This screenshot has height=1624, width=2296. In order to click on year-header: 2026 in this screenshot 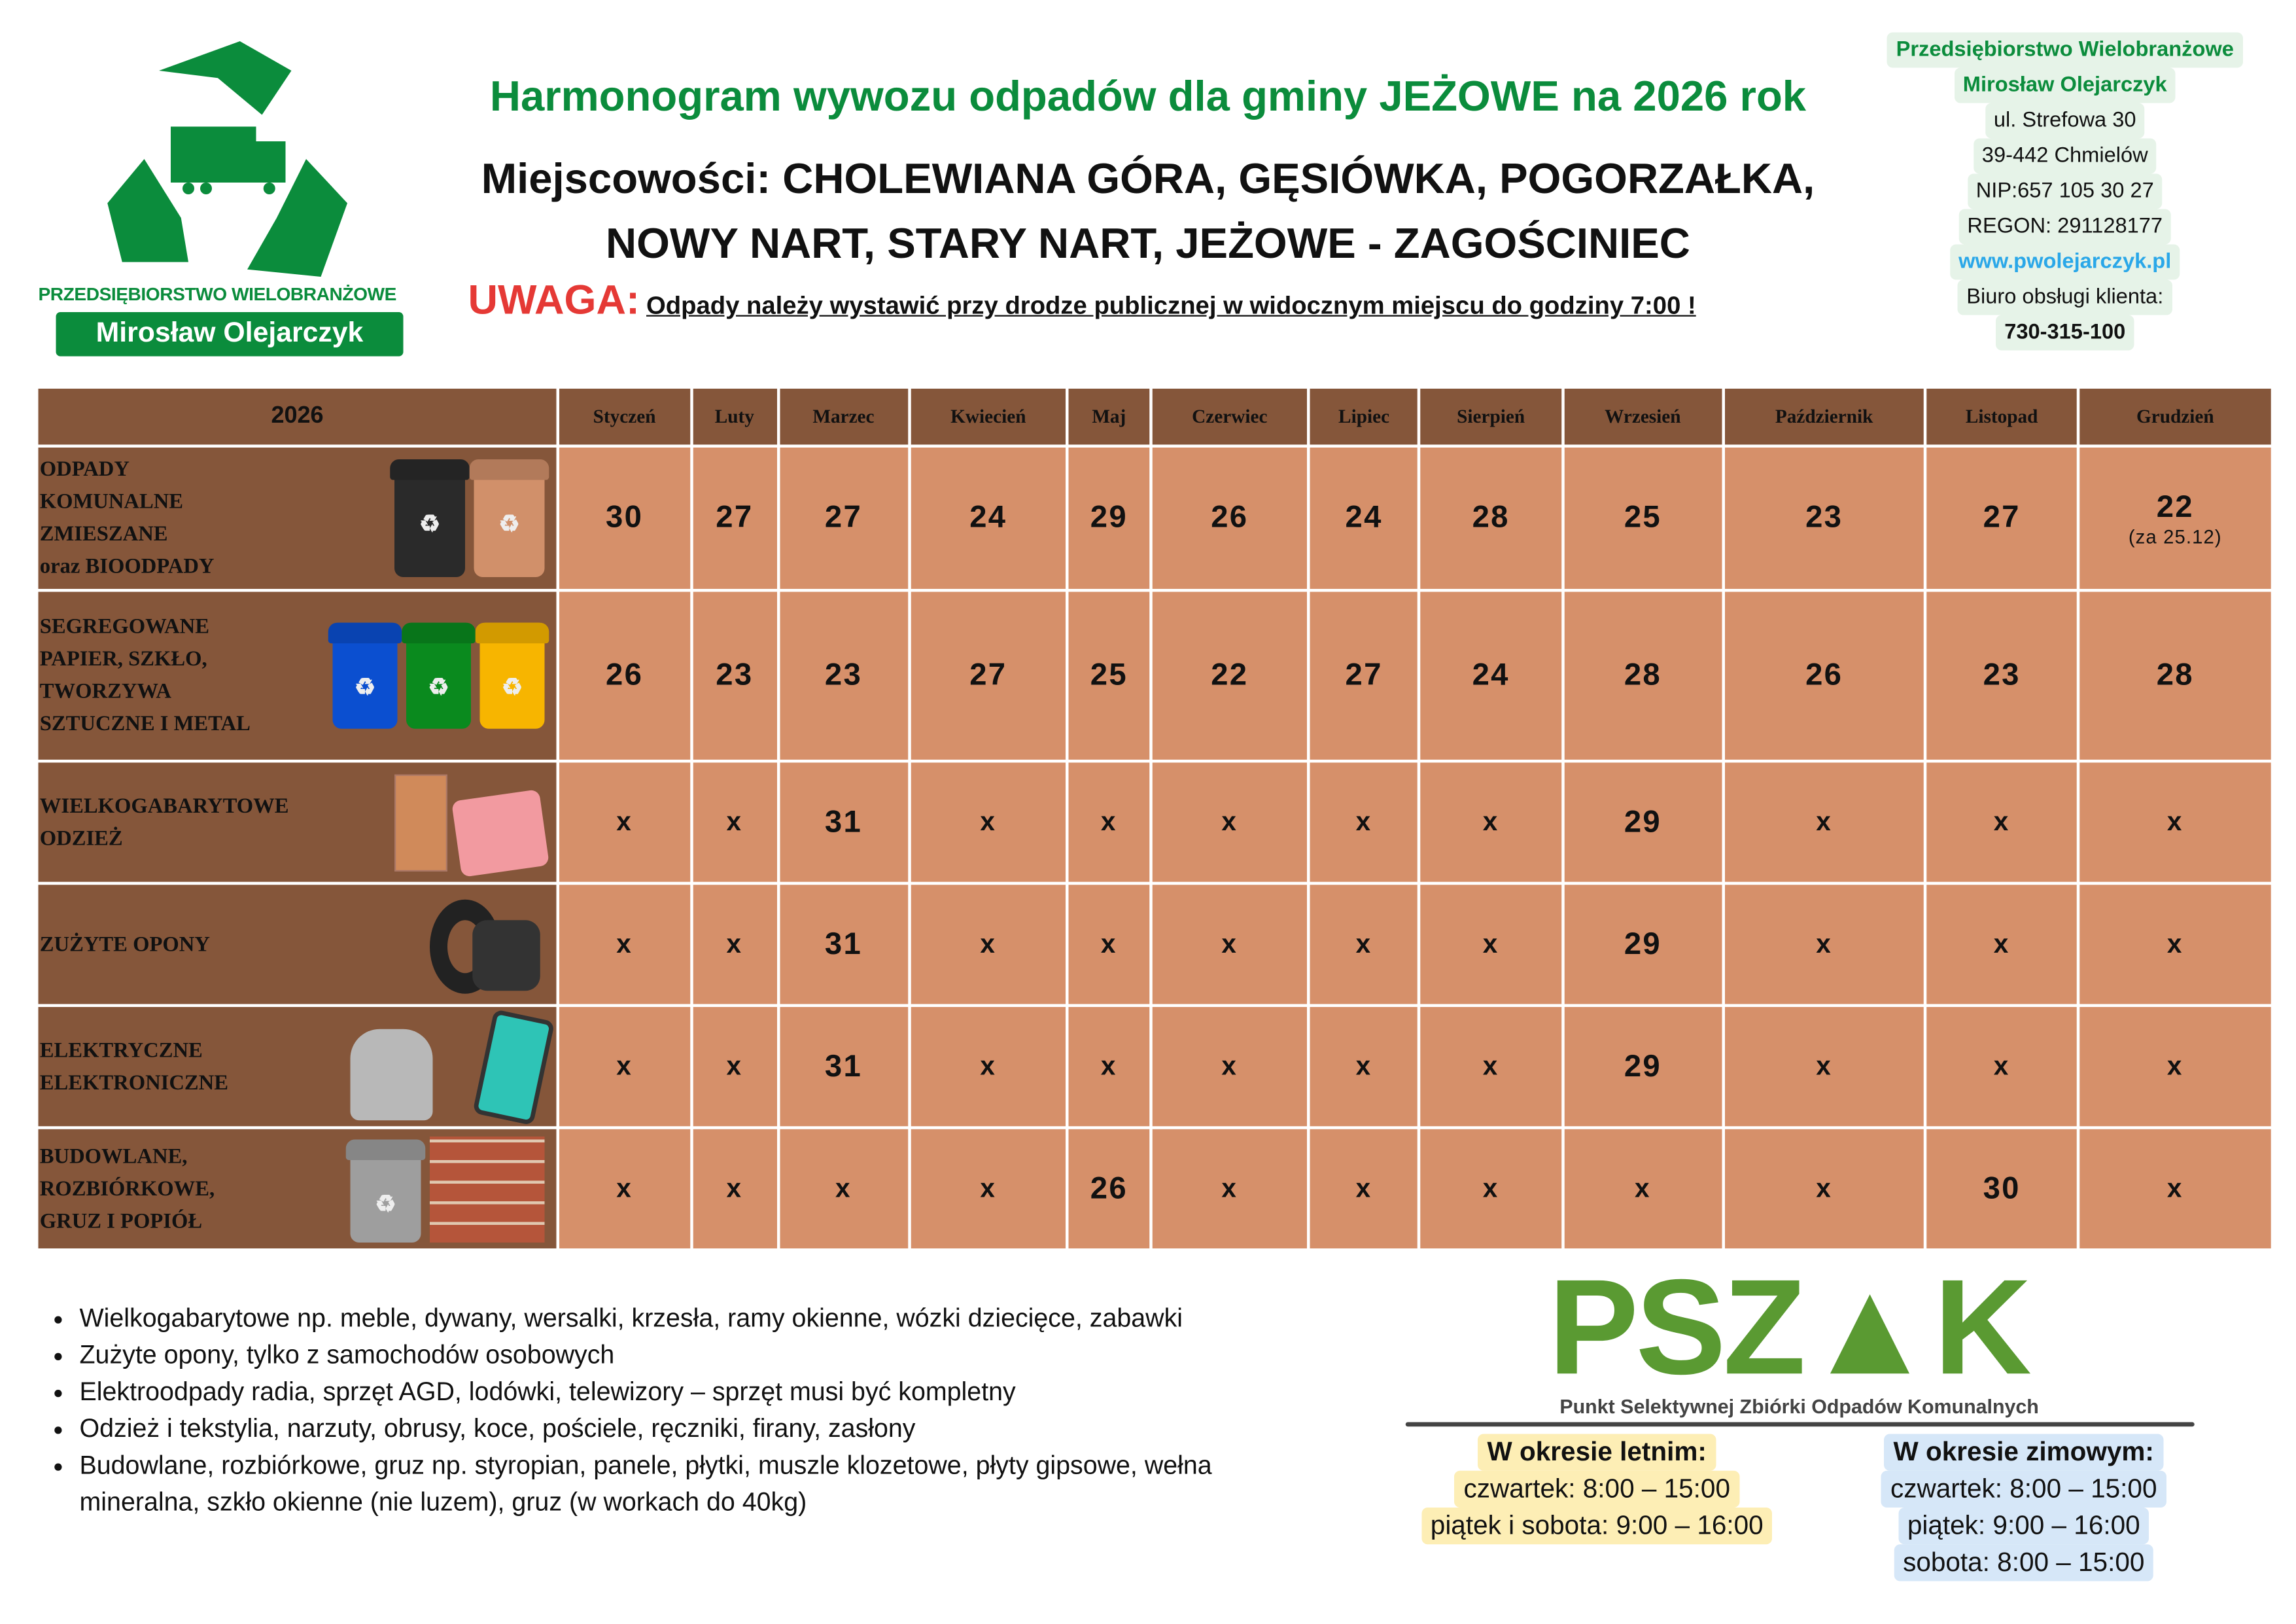, I will do `click(297, 417)`.